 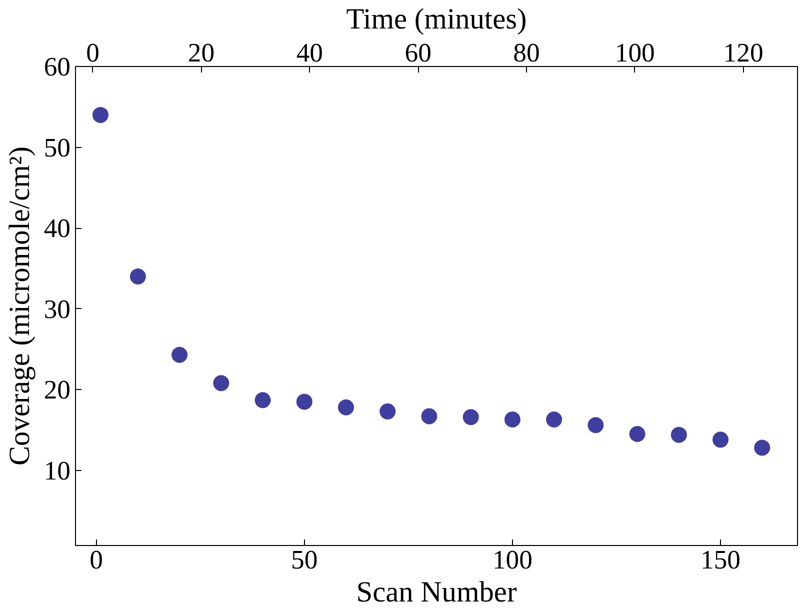 What do you see at coordinates (57, 228) in the screenshot?
I see `y-tick-label: 40` at bounding box center [57, 228].